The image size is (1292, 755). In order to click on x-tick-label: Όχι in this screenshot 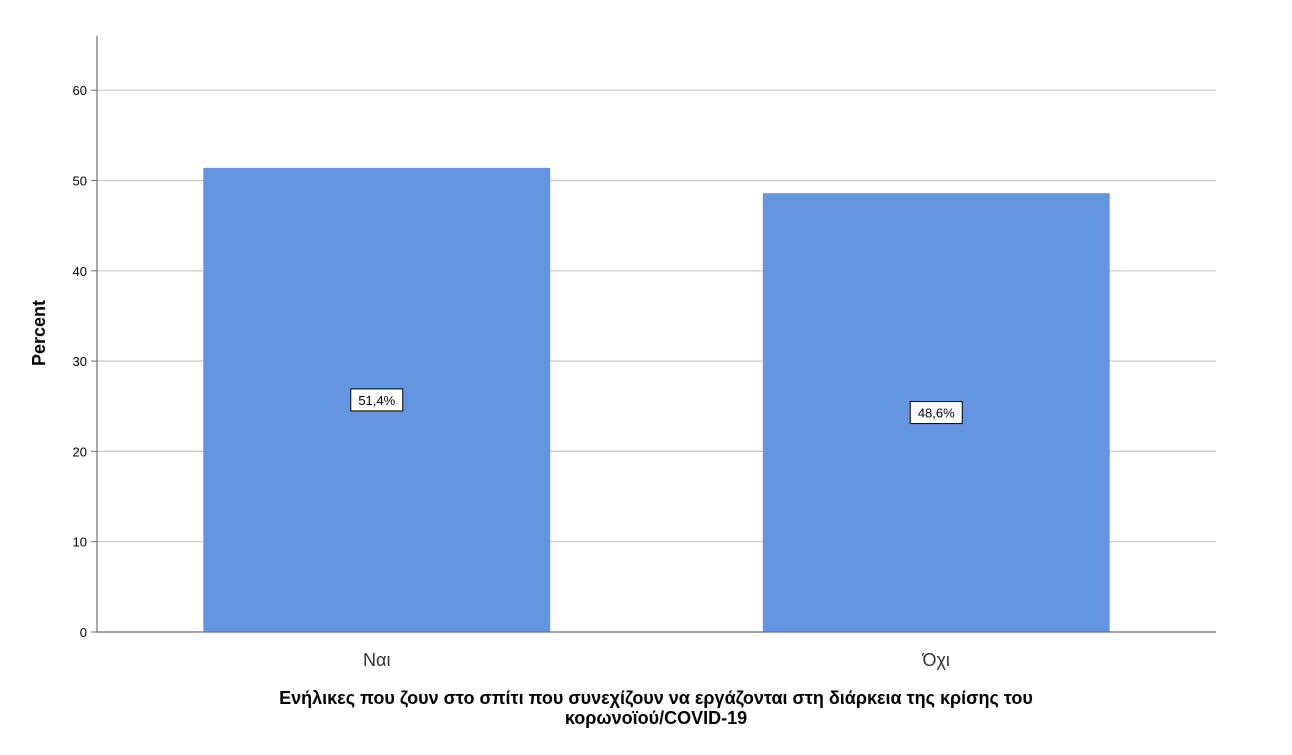, I will do `click(936, 660)`.